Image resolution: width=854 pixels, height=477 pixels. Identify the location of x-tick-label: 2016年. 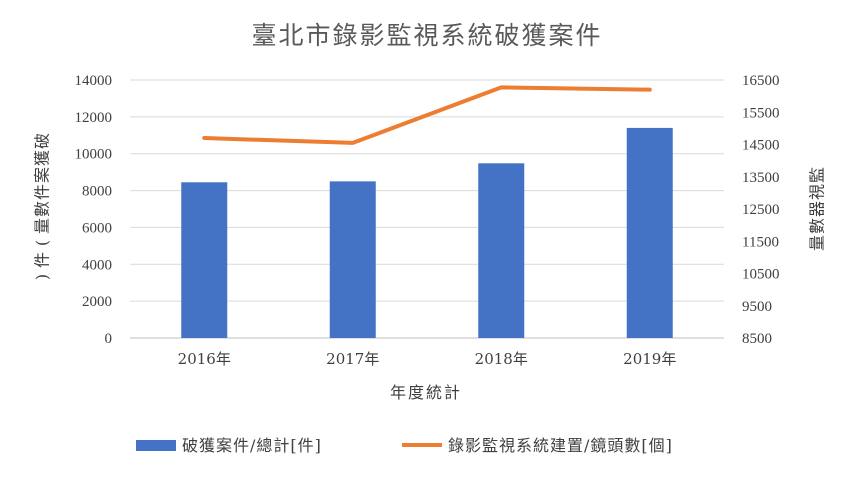
(204, 359).